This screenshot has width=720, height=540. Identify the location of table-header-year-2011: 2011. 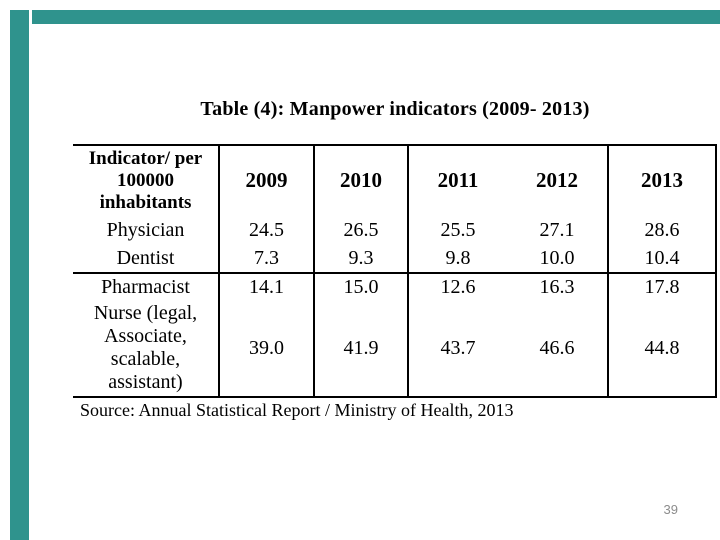
(457, 179).